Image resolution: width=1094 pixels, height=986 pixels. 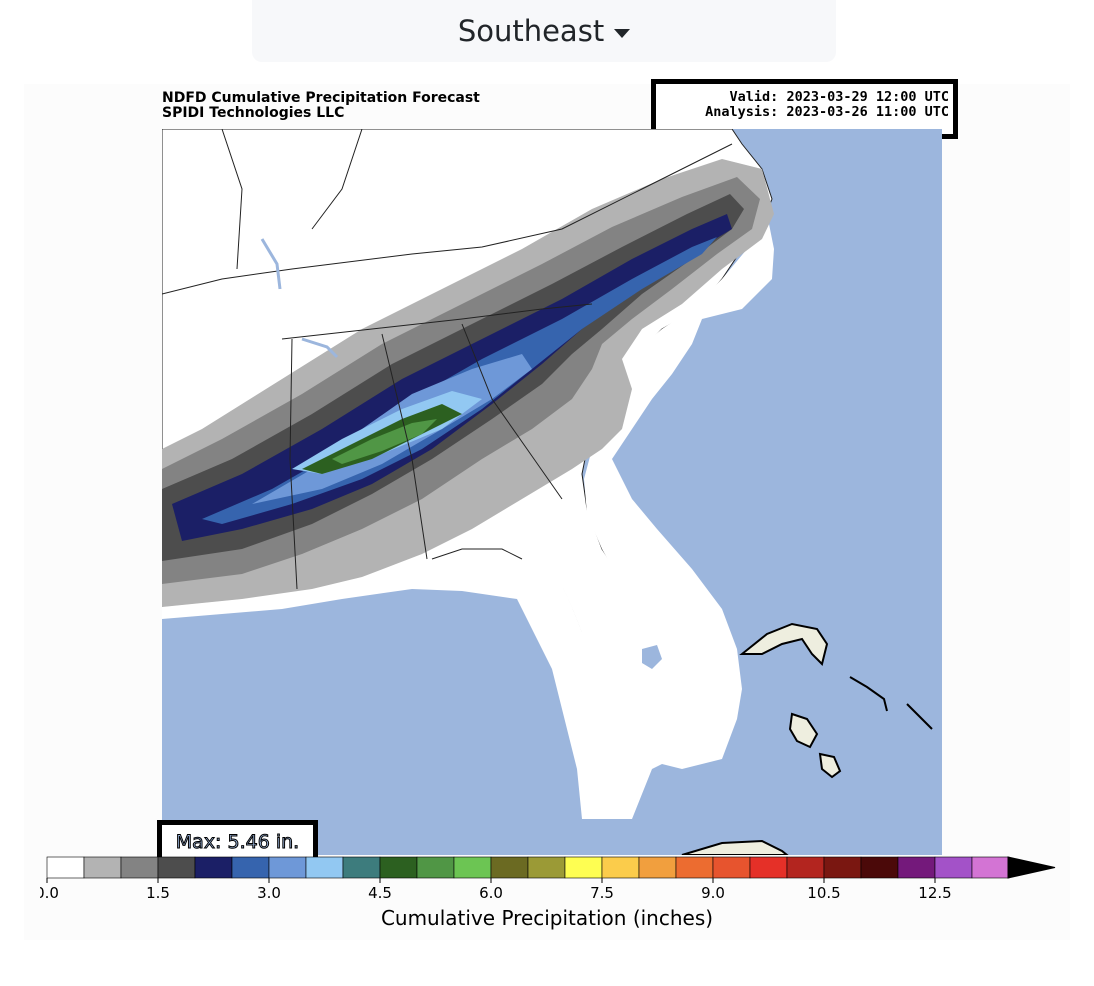 I want to click on colorbar-tick-label: 12.5, so click(x=934, y=892).